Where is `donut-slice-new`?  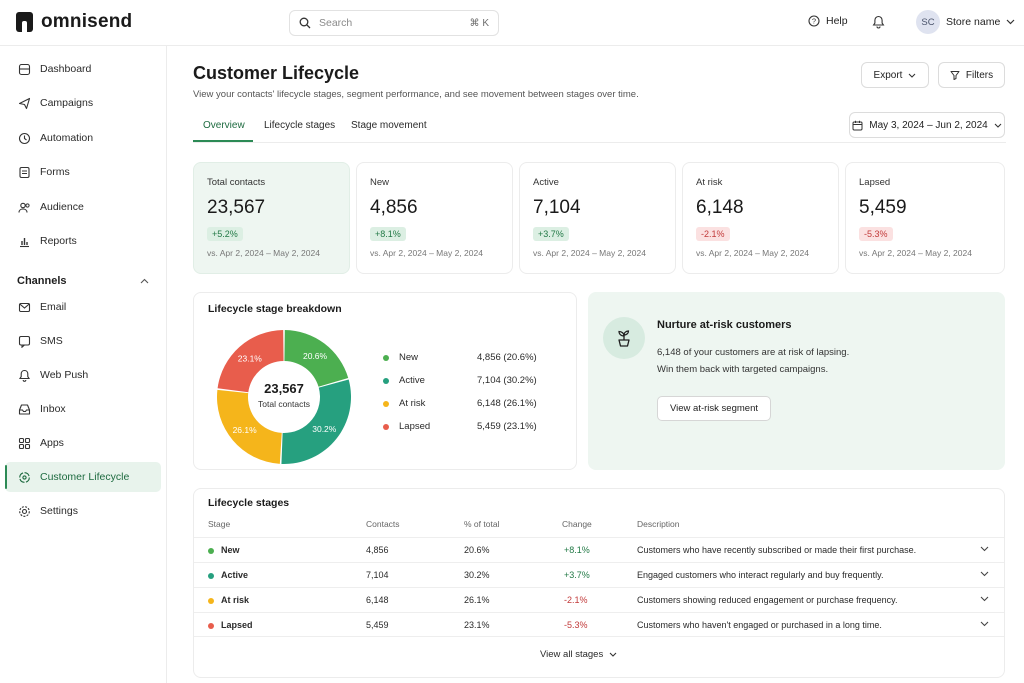 donut-slice-new is located at coordinates (316, 358).